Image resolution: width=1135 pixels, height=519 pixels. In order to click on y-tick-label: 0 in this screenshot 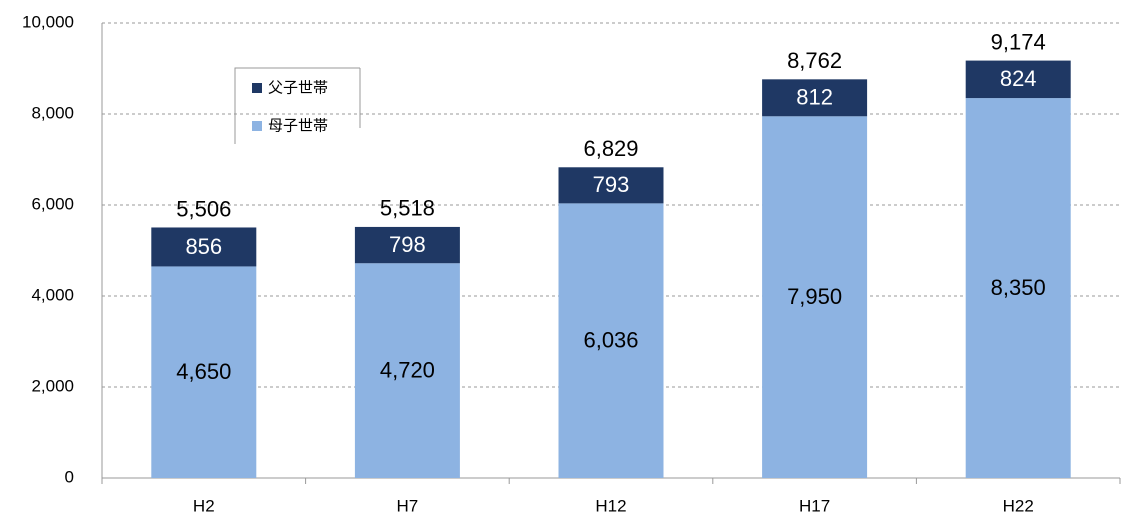, I will do `click(69, 476)`.